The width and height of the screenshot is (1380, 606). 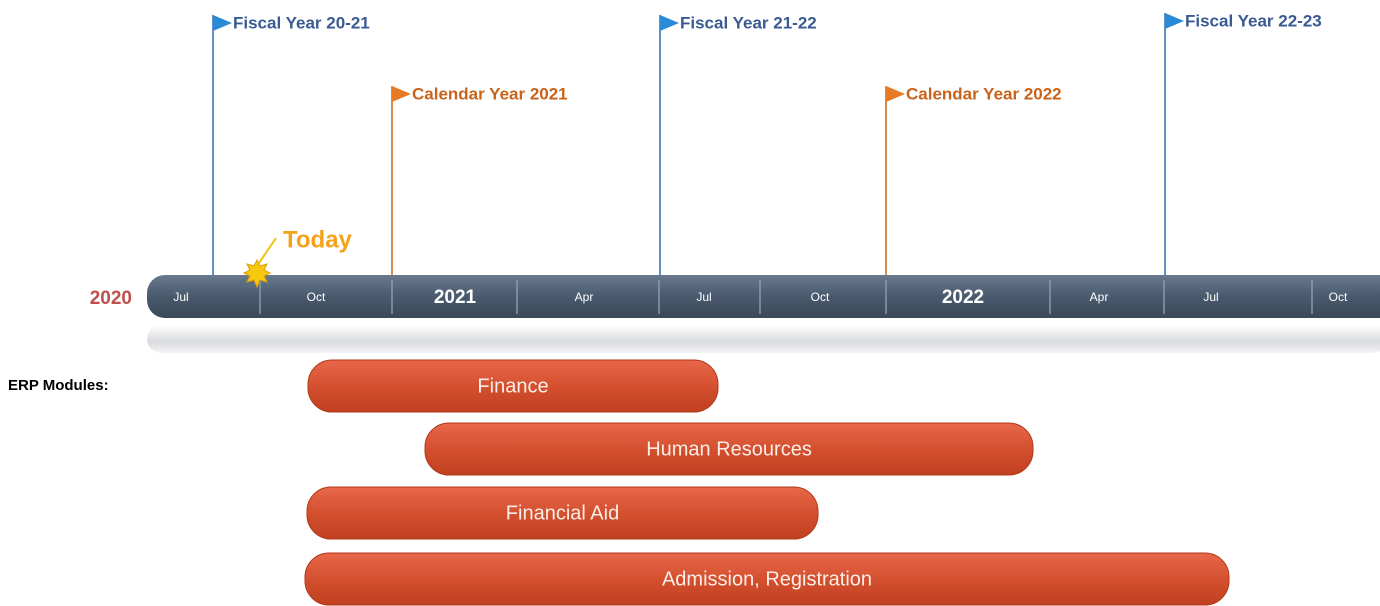 I want to click on today-marker: Today, so click(x=297, y=257).